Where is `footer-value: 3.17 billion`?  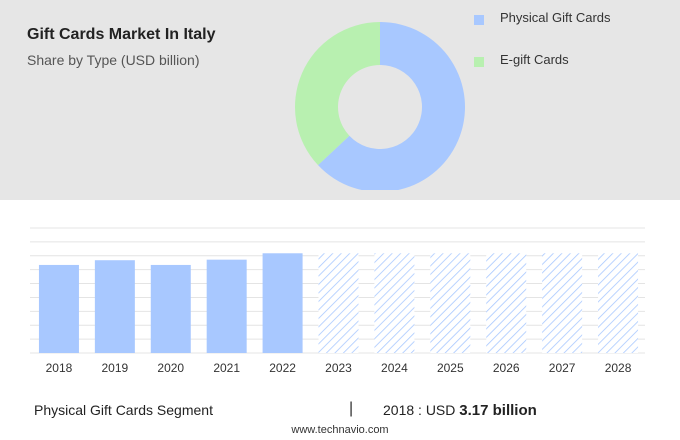
footer-value: 3.17 billion is located at coordinates (498, 410).